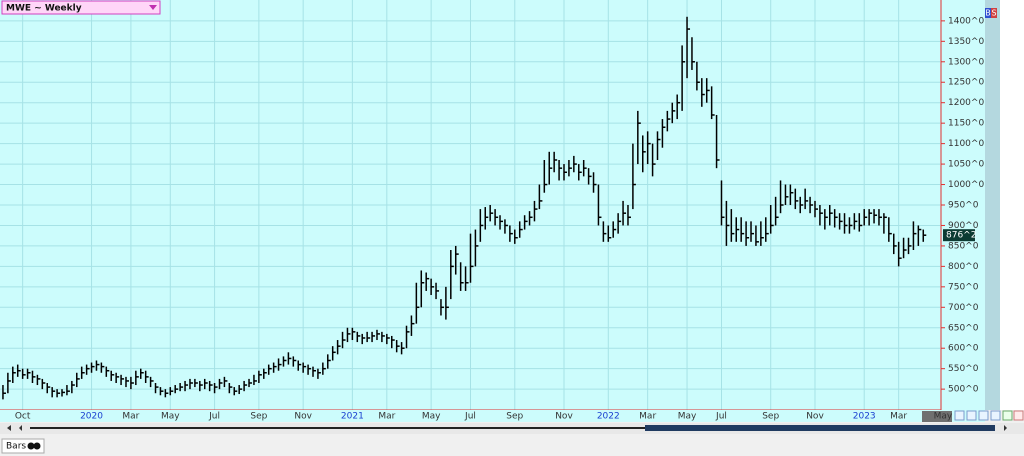 This screenshot has height=456, width=1024. I want to click on x-tick-label: 2021, so click(352, 417).